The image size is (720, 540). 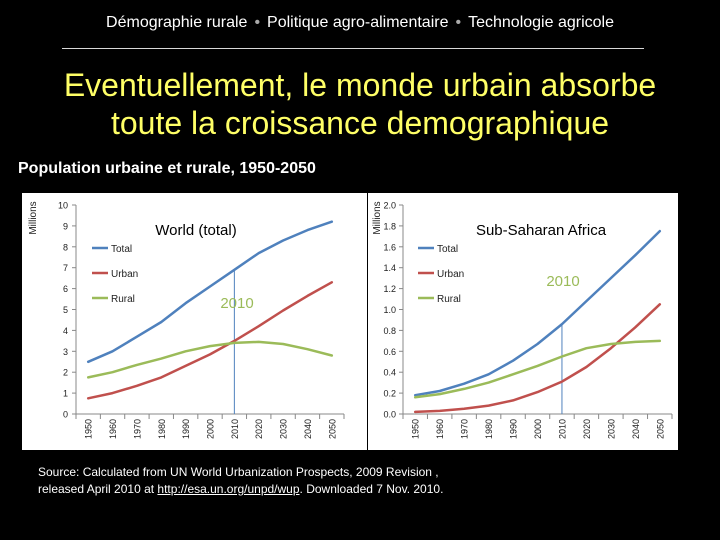 What do you see at coordinates (389, 247) in the screenshot?
I see `y-tick-label: 1.6` at bounding box center [389, 247].